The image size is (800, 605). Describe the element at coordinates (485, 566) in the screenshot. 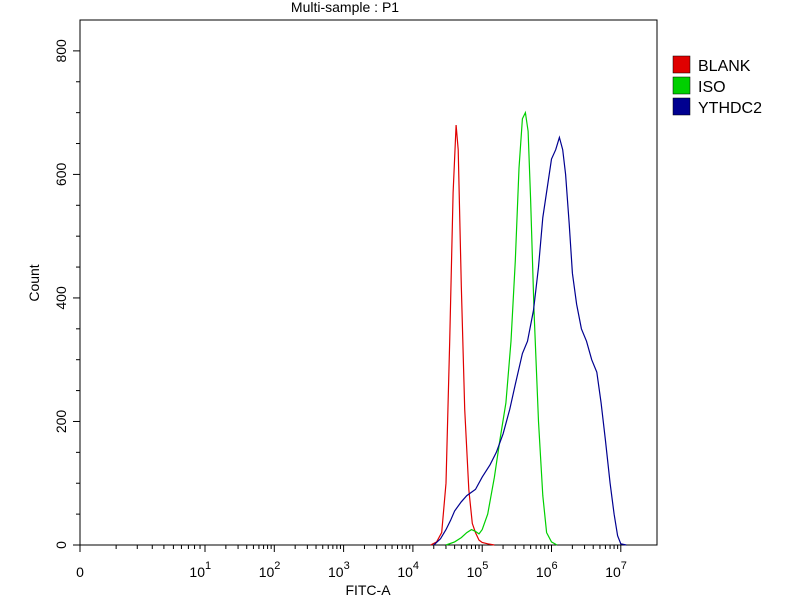

I see `x-tick-exponent: 5` at that location.